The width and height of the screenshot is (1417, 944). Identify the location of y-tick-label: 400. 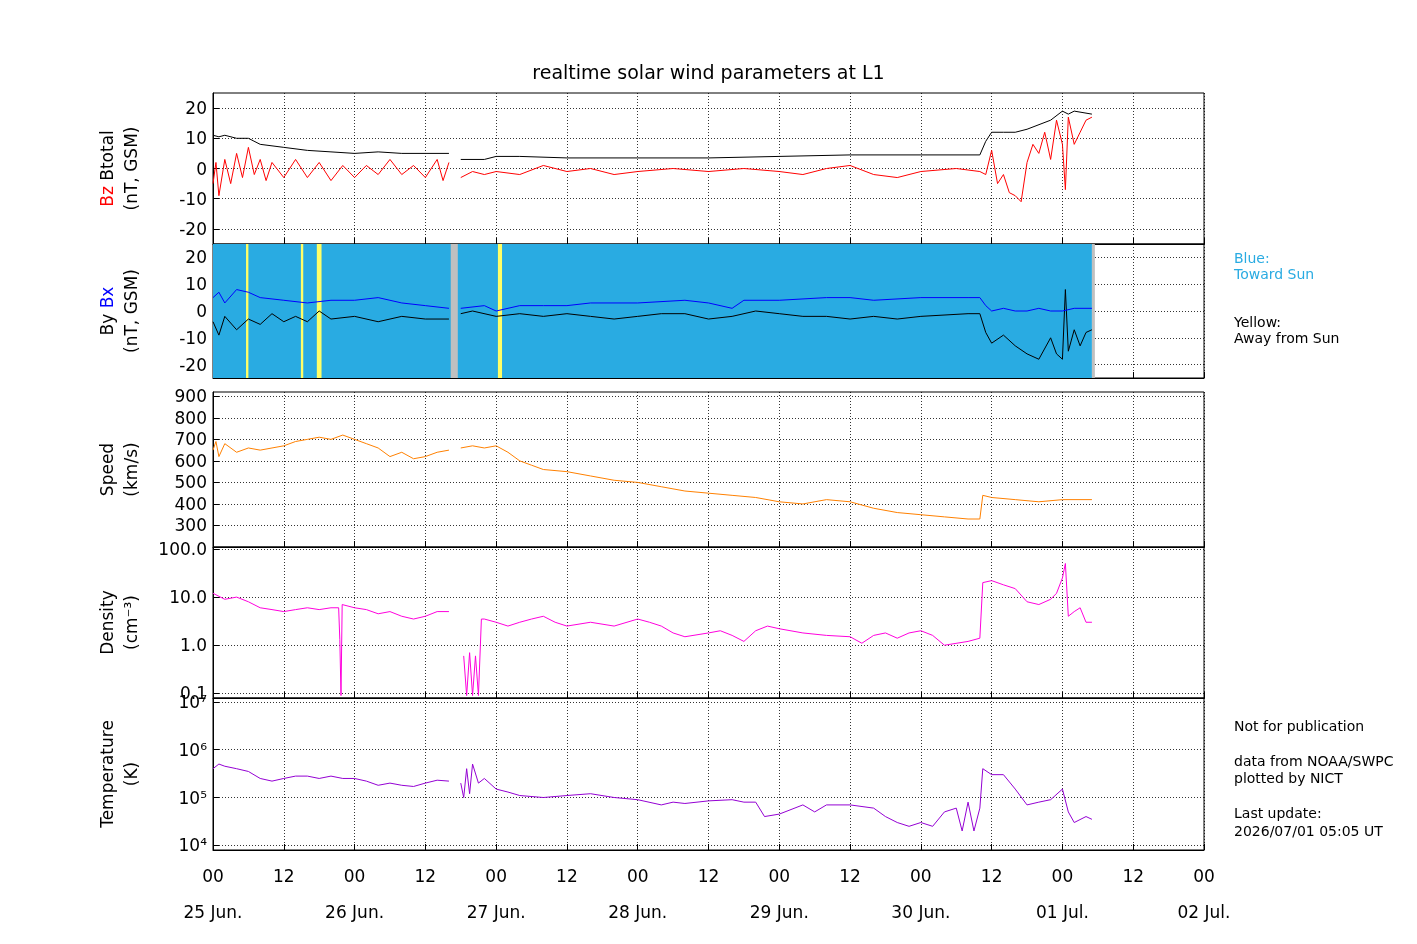
(190, 503).